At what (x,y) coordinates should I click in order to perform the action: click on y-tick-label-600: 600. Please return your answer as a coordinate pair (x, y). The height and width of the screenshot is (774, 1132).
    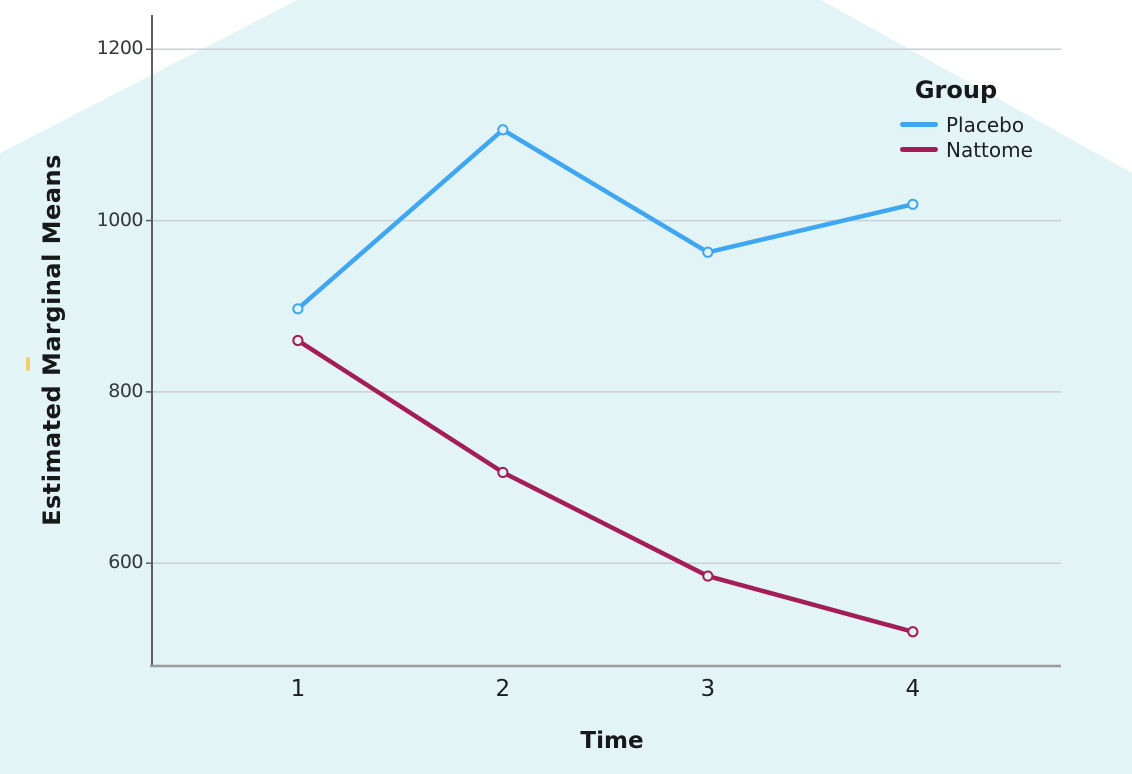
    Looking at the image, I should click on (125, 562).